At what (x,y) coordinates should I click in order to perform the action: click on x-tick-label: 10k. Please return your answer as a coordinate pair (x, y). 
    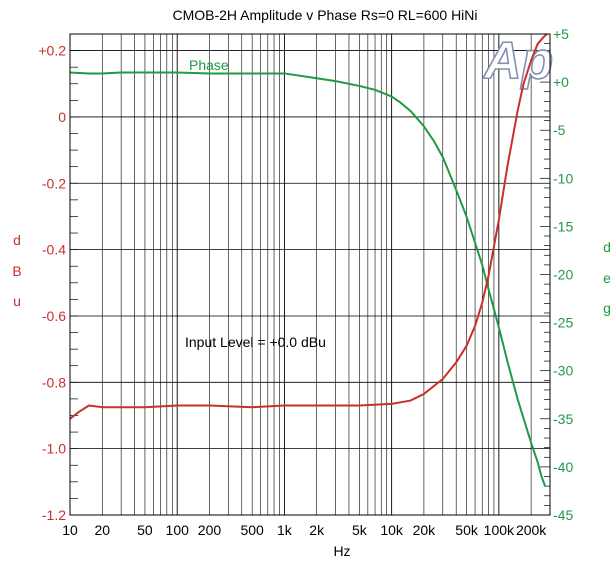
    Looking at the image, I should click on (392, 530).